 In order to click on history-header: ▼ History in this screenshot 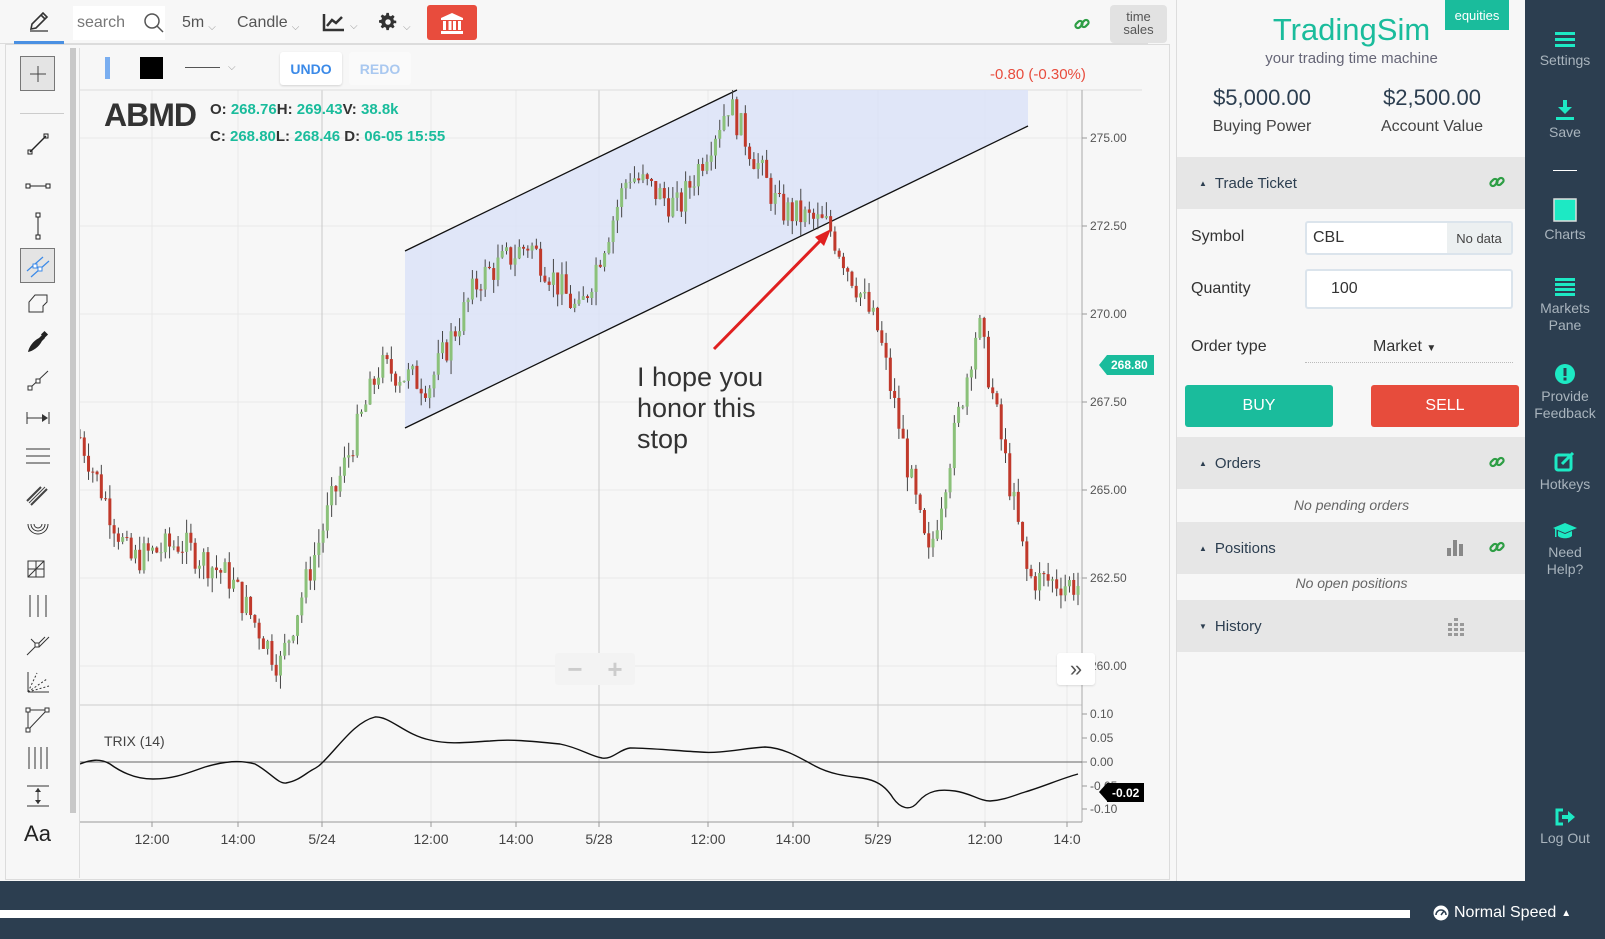, I will do `click(1351, 626)`.